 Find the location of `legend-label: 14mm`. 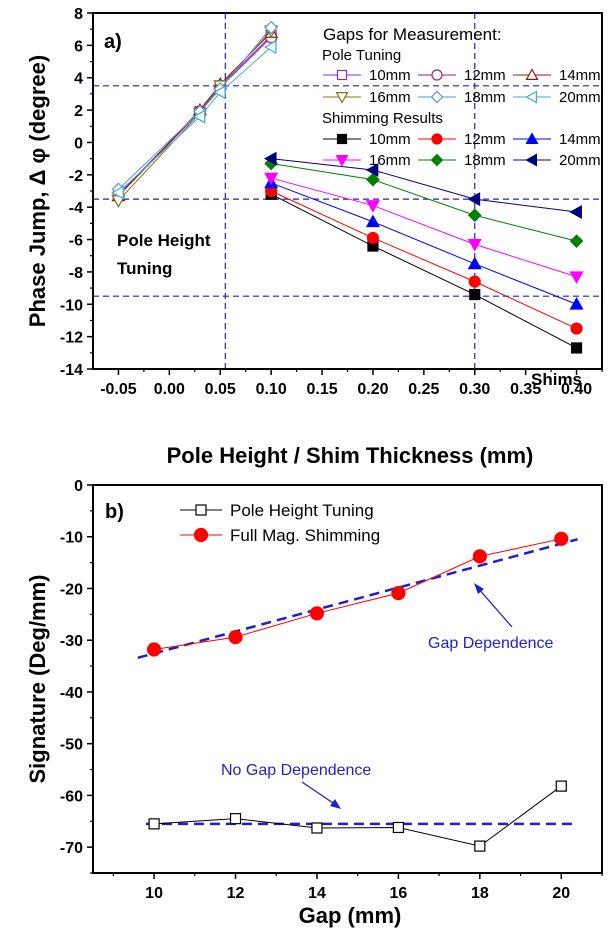

legend-label: 14mm is located at coordinates (580, 75).